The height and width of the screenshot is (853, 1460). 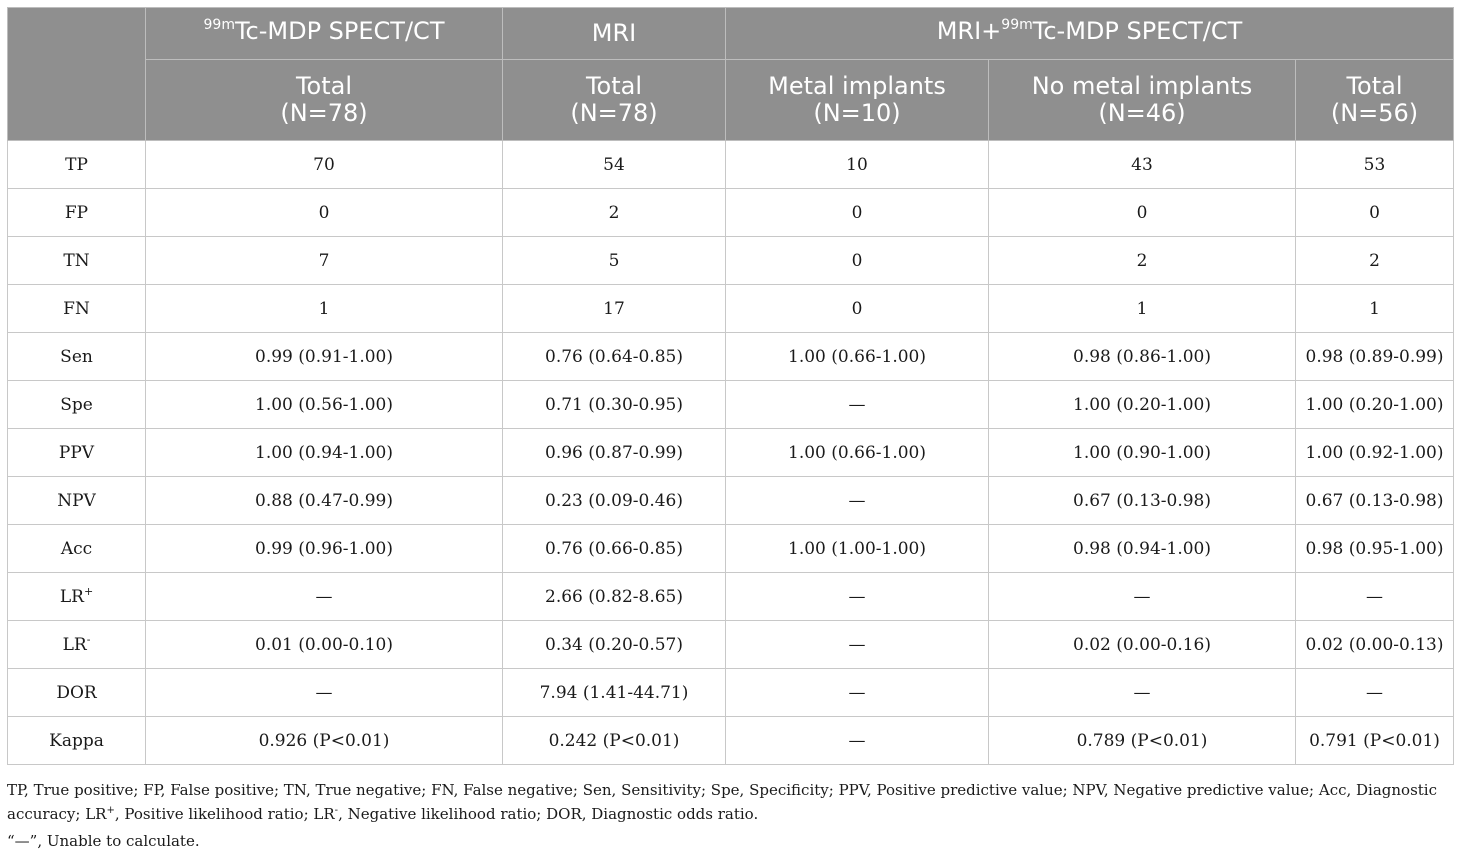 I want to click on table-row: FP 0 2 0 0 0, so click(x=730, y=212).